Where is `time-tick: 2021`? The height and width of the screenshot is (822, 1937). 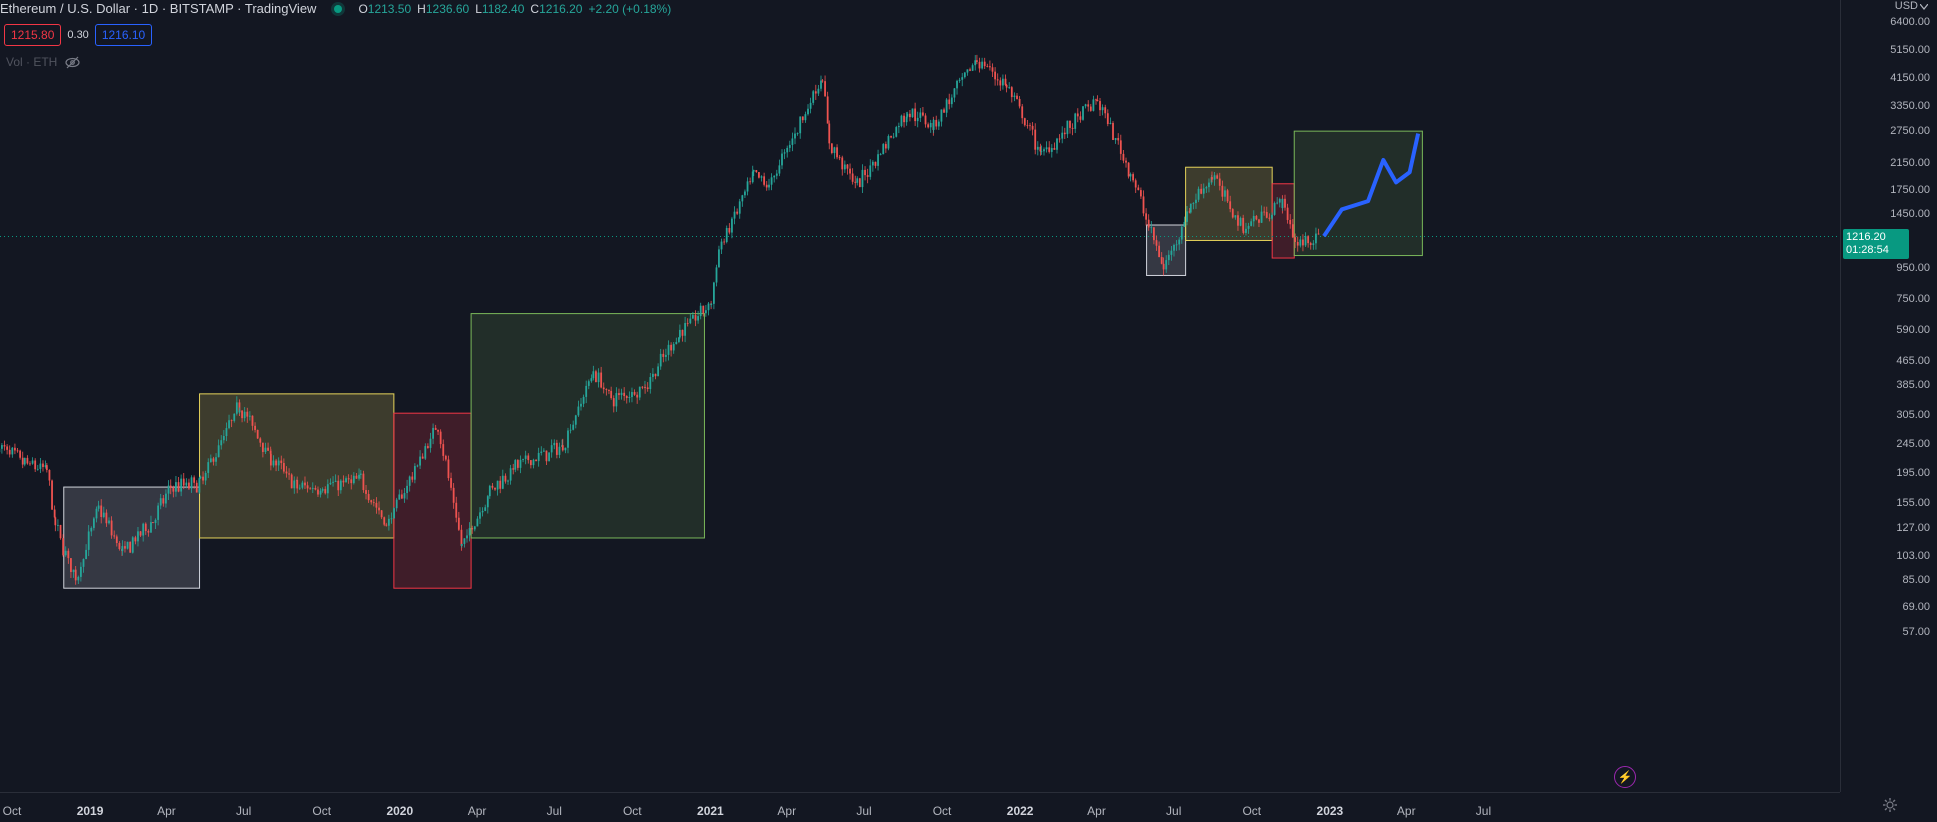
time-tick: 2021 is located at coordinates (710, 811).